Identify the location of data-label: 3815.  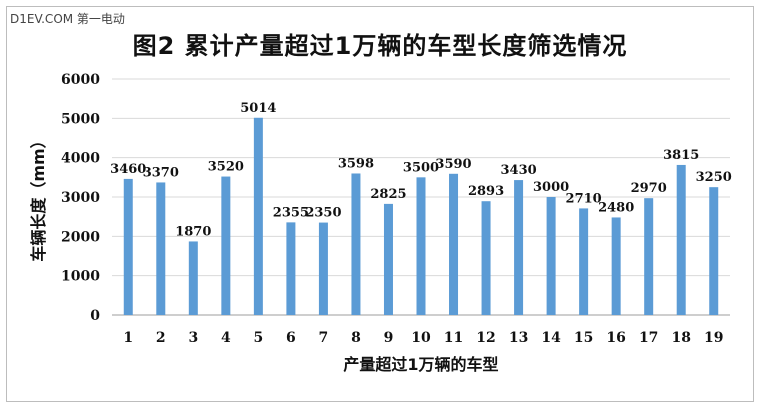
(681, 155).